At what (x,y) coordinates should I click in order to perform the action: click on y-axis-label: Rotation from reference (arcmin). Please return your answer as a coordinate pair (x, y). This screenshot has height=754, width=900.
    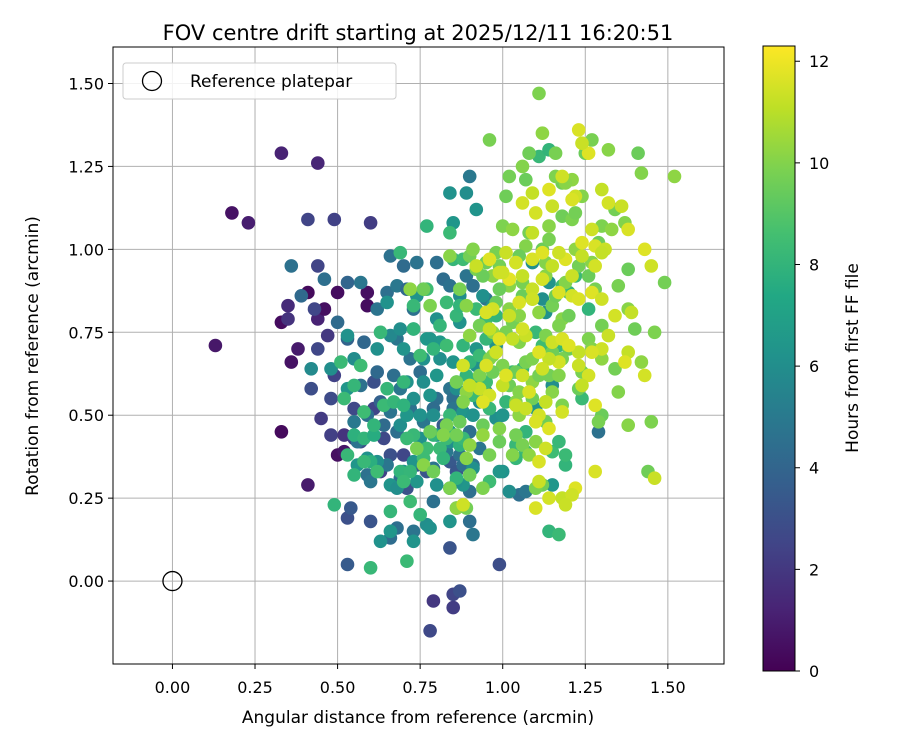
    Looking at the image, I should click on (33, 356).